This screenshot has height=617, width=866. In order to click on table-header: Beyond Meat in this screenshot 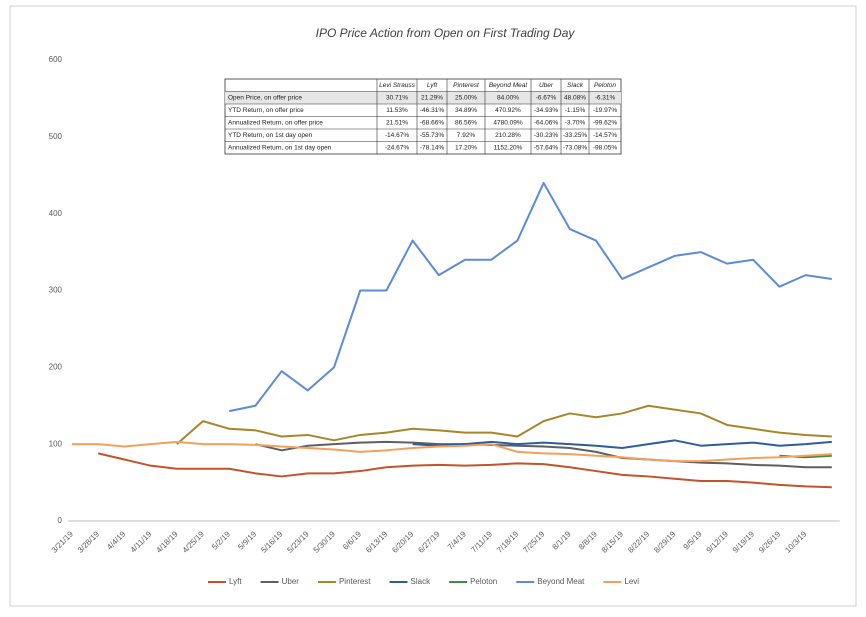, I will do `click(508, 85)`.